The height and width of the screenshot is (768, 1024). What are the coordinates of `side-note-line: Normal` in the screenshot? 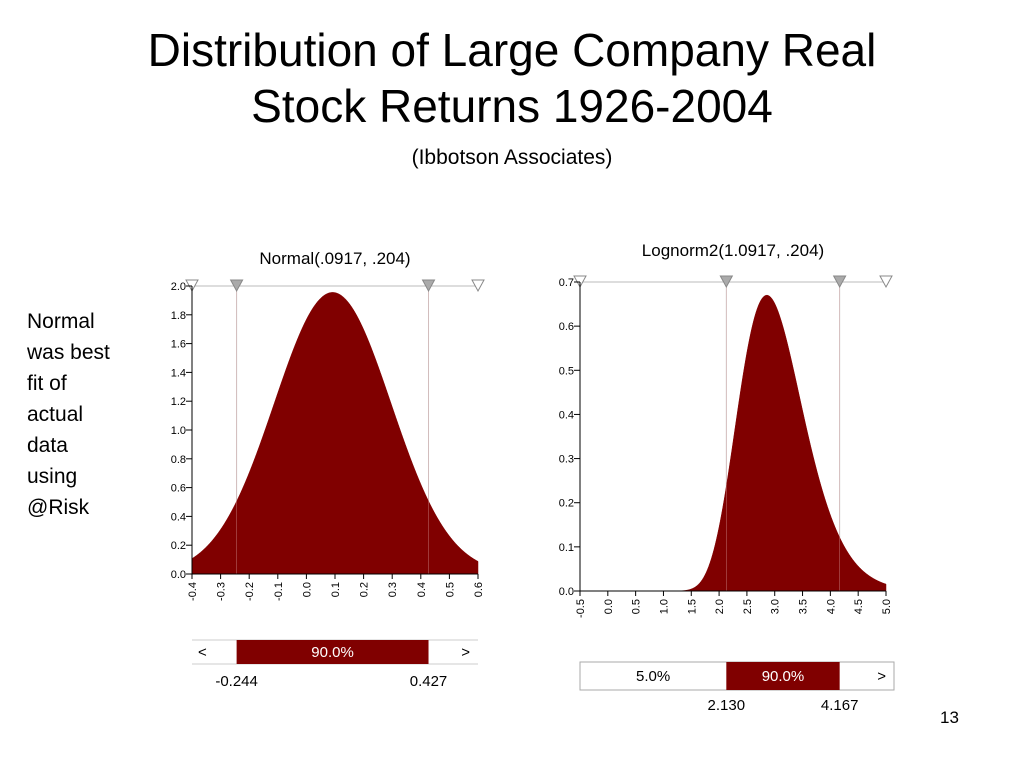 It's located at (61, 321).